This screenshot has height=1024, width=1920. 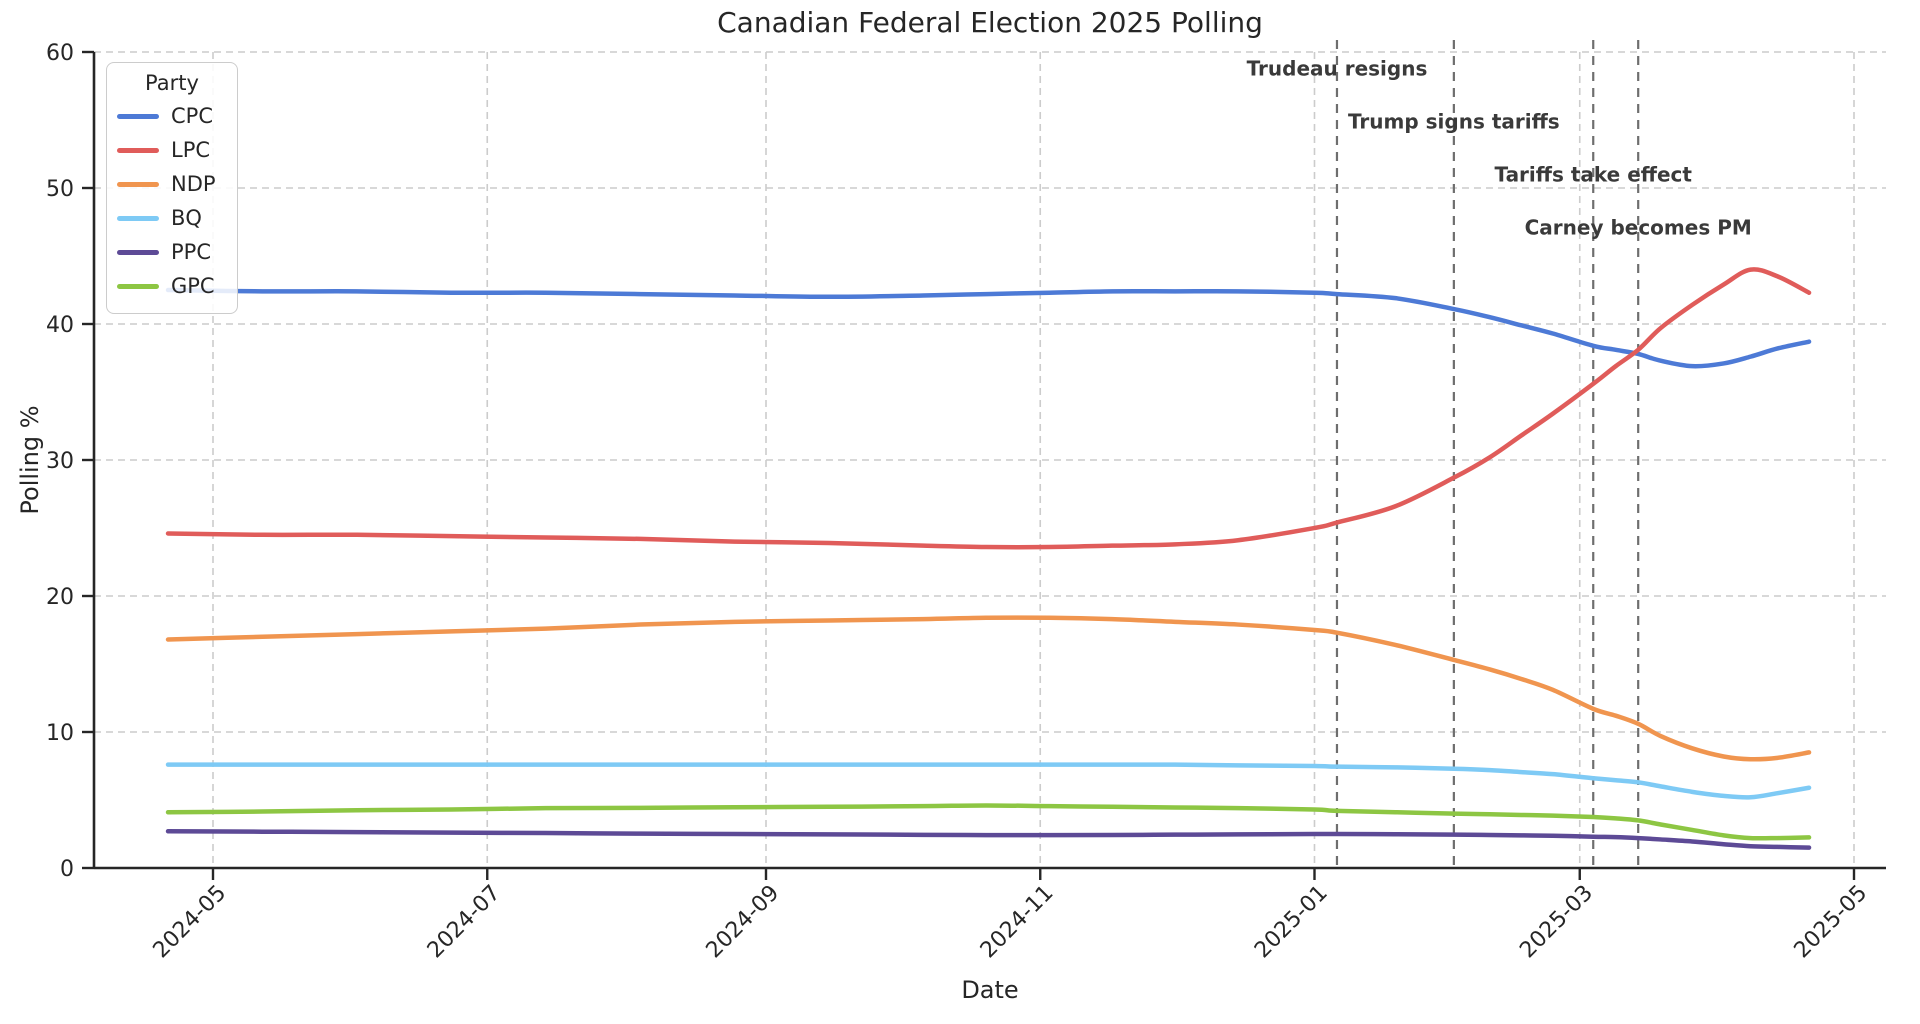 What do you see at coordinates (60, 461) in the screenshot?
I see `y-tick-label: 30` at bounding box center [60, 461].